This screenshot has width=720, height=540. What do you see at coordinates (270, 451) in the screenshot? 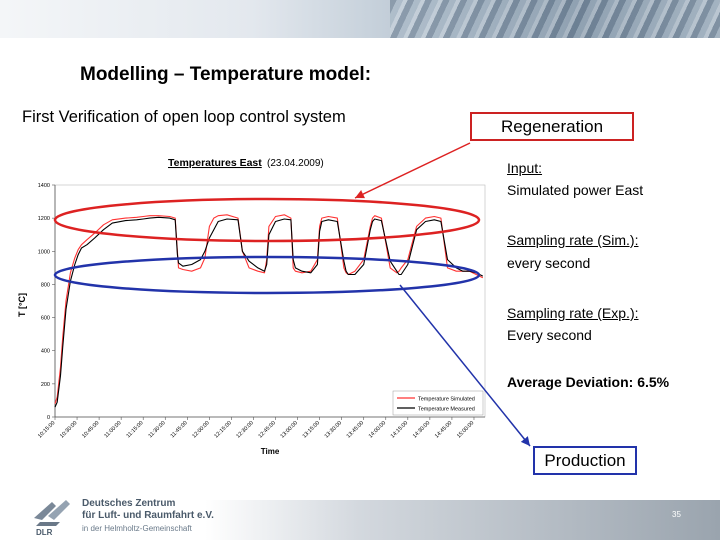
I see `x-axis-label: Time` at bounding box center [270, 451].